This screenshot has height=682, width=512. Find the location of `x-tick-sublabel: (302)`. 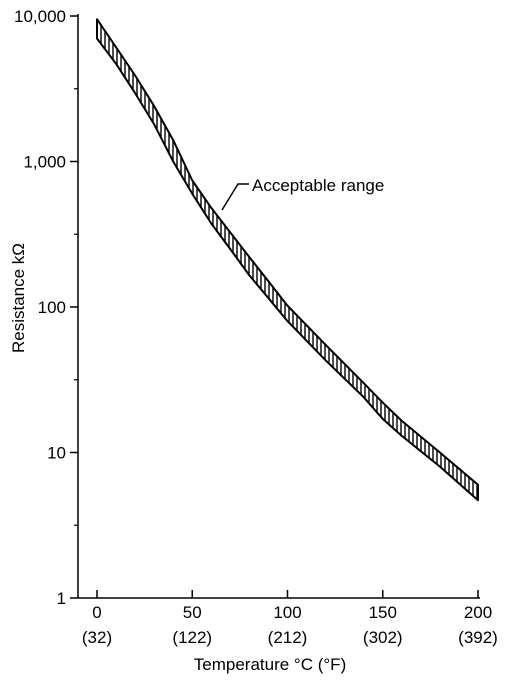

x-tick-sublabel: (302) is located at coordinates (383, 637).